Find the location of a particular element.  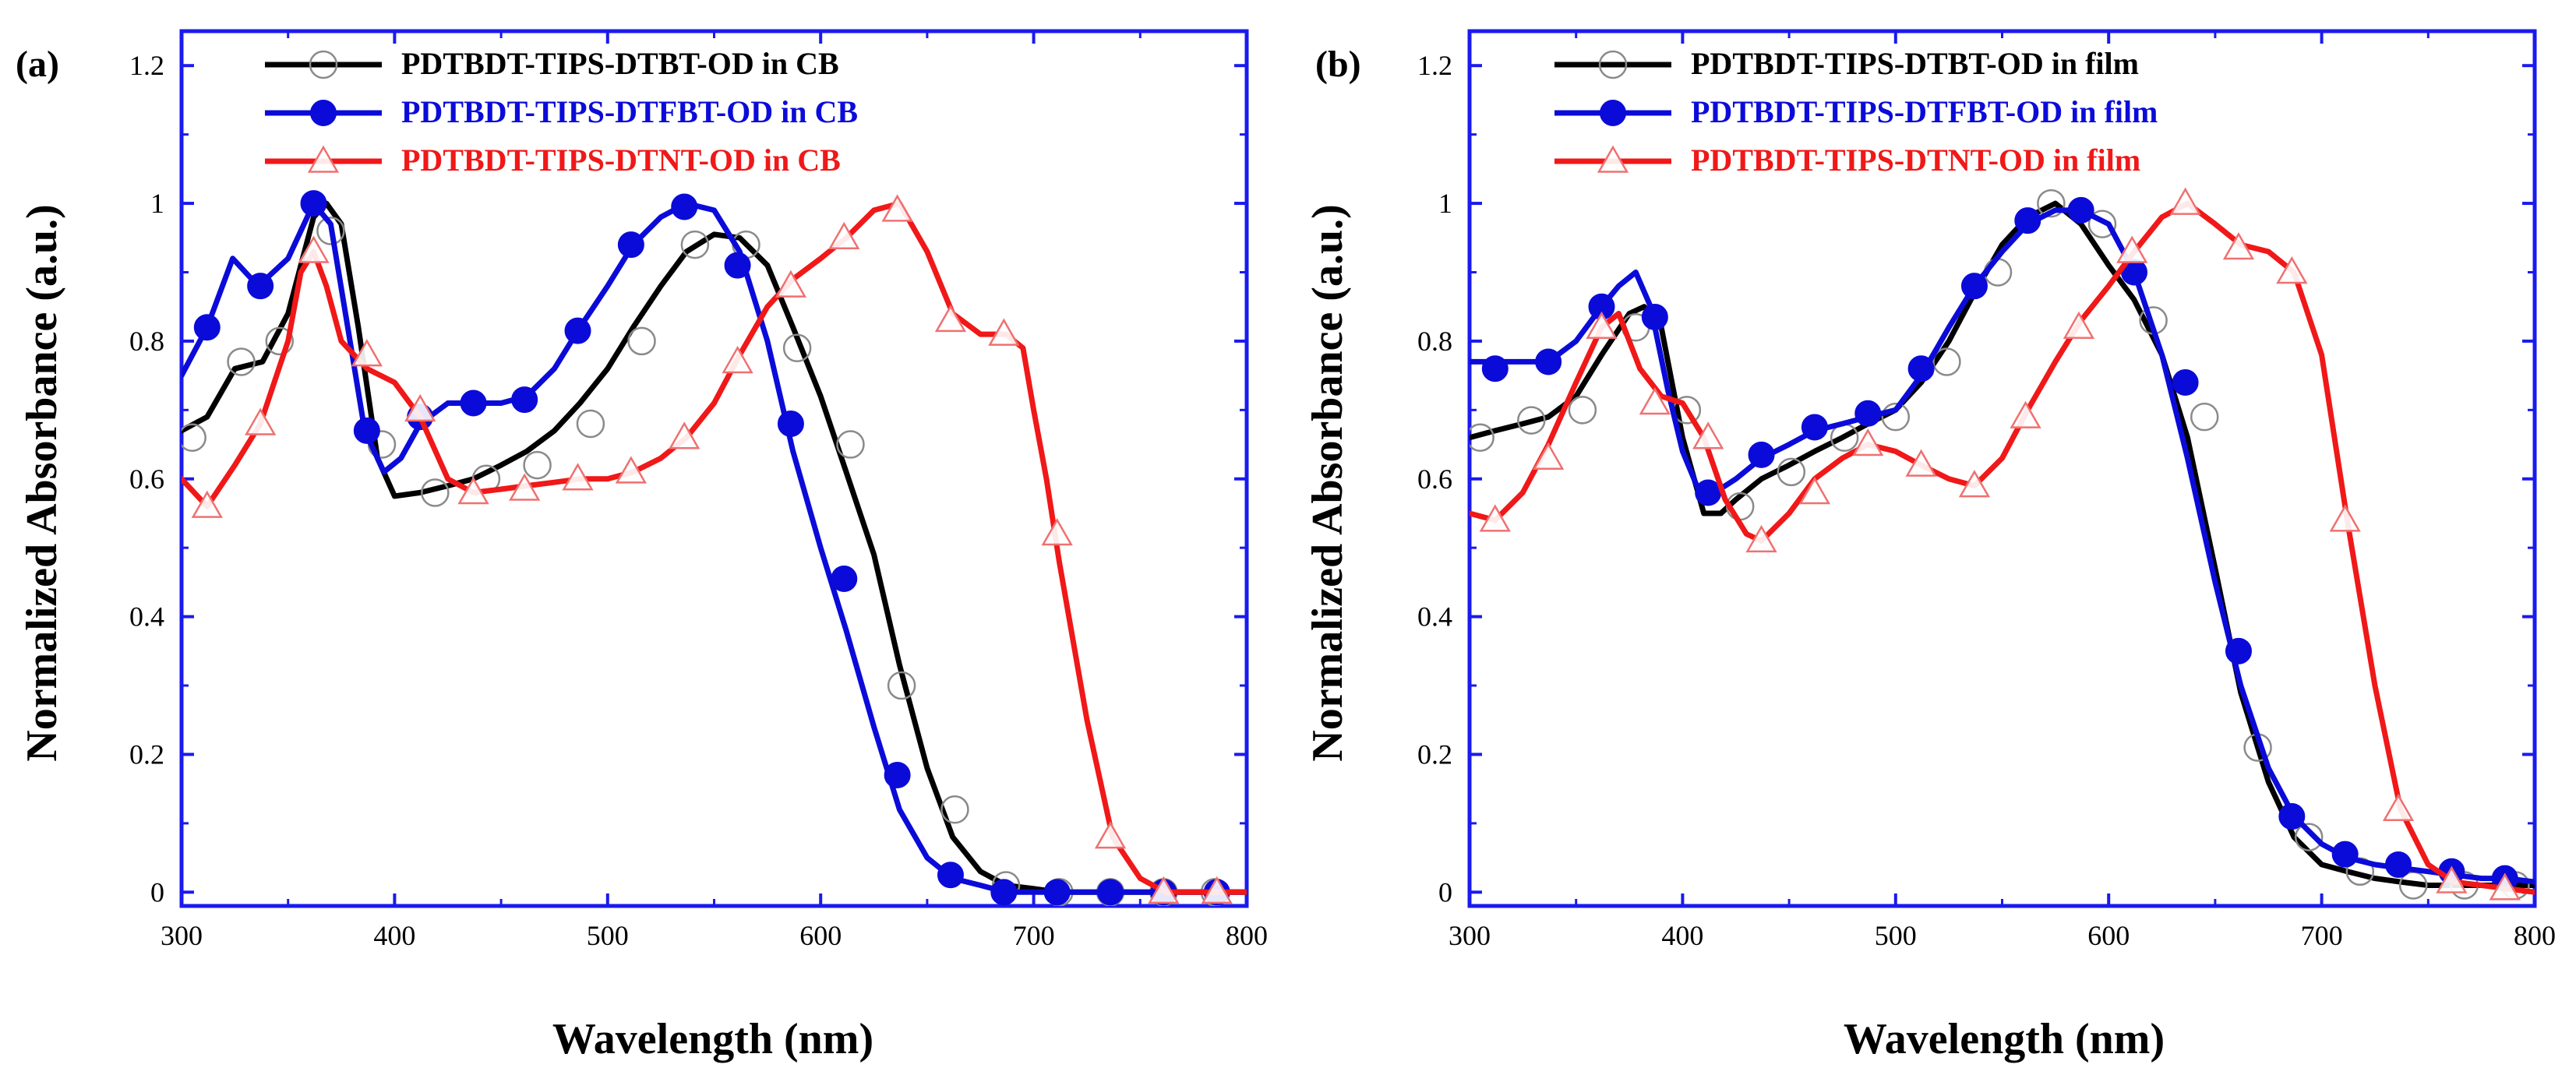

panel-a-legend-1-label: PDTBDT-TIPS-DTBT-OD in CB is located at coordinates (620, 63).